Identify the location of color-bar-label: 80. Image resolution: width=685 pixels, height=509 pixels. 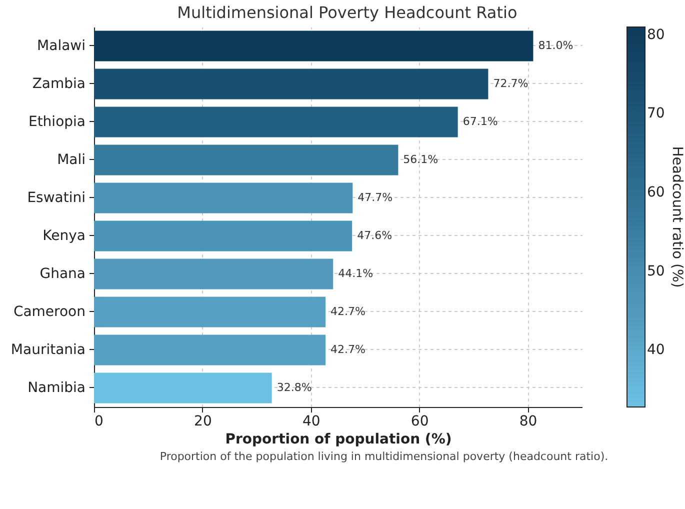
(656, 34).